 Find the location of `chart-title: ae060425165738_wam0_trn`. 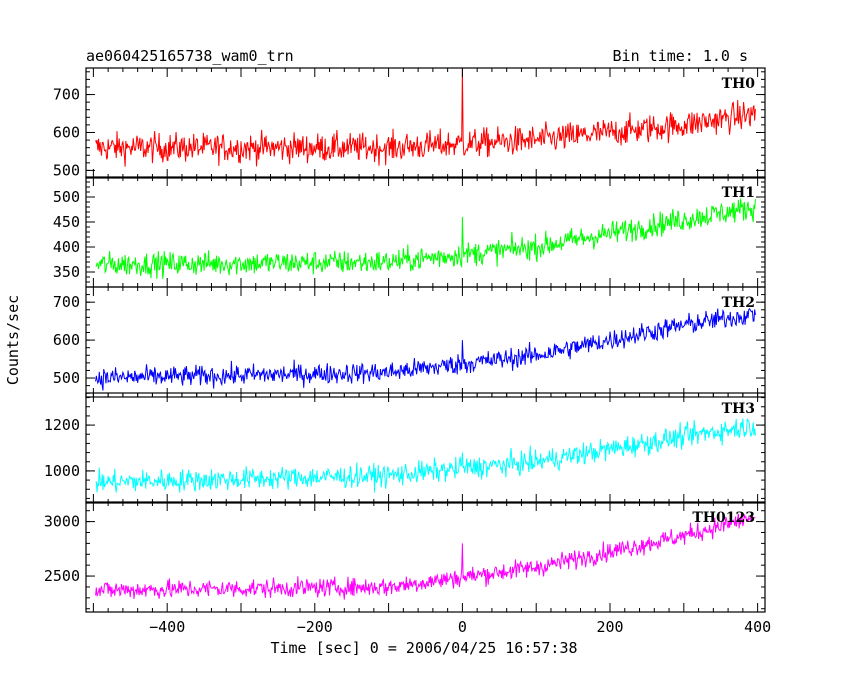

chart-title: ae060425165738_wam0_trn is located at coordinates (190, 56).